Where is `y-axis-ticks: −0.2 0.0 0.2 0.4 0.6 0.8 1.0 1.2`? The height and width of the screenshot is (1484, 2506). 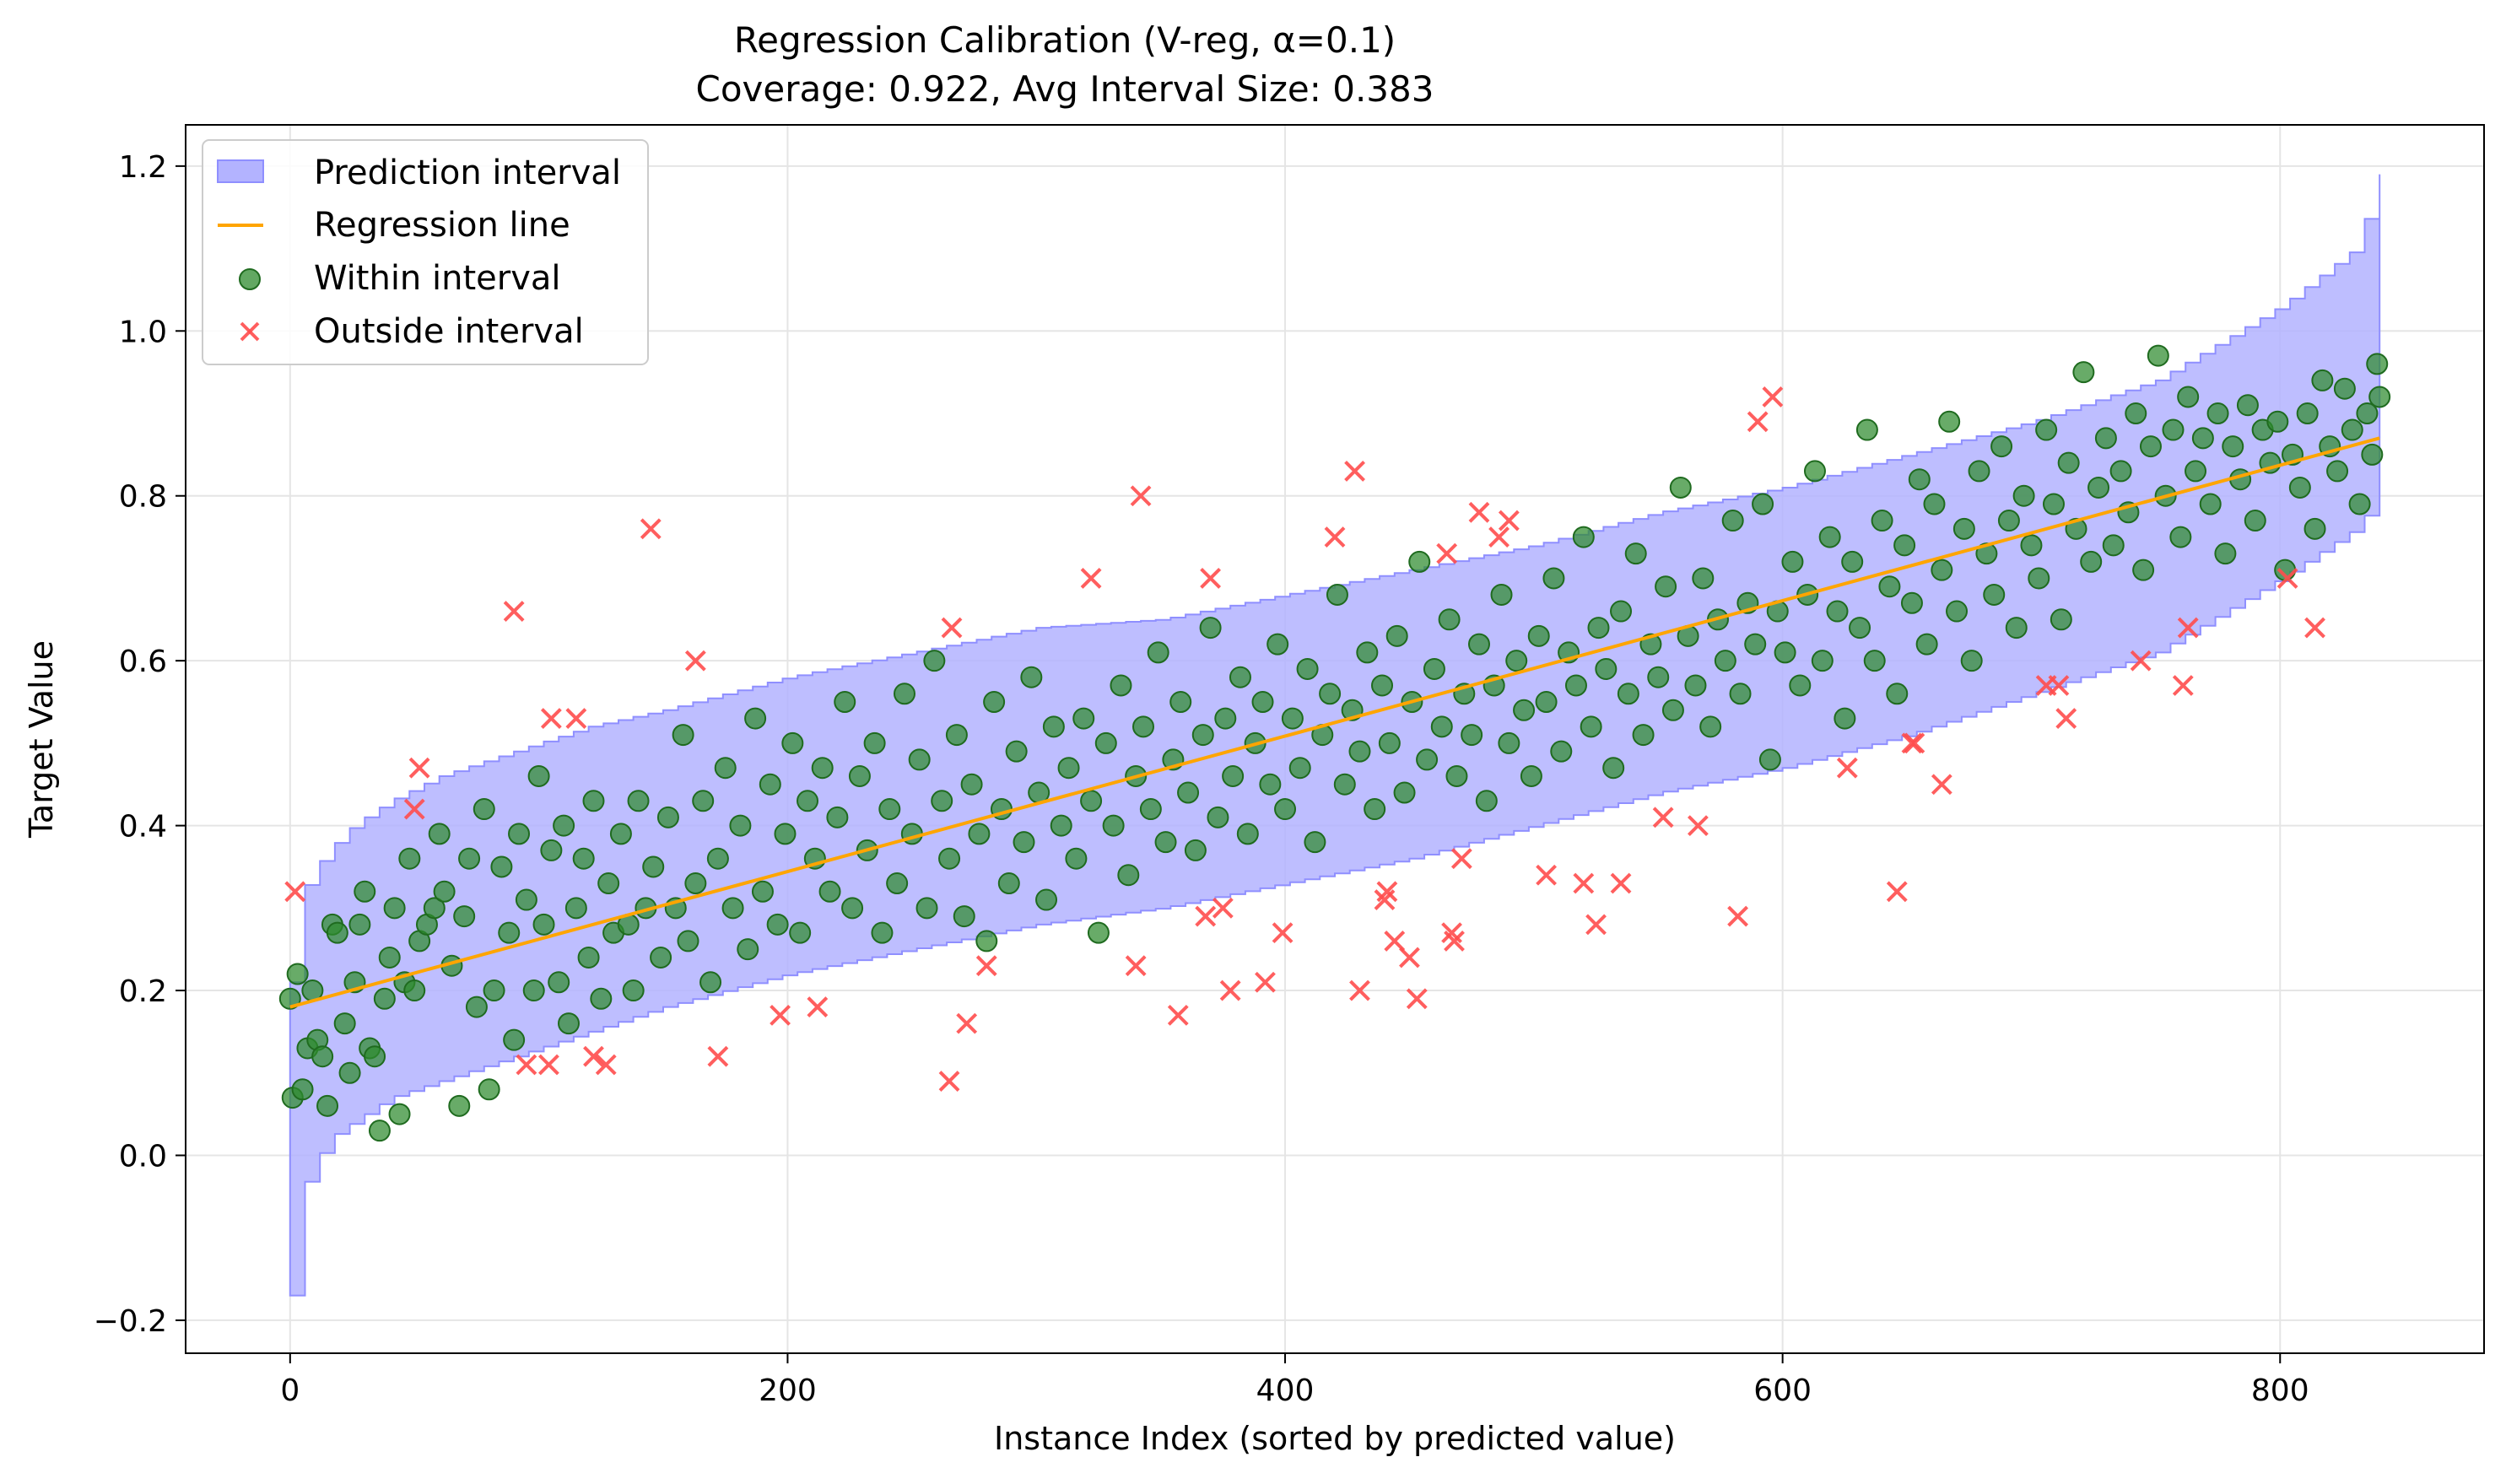 y-axis-ticks: −0.2 0.0 0.2 0.4 0.6 0.8 1.0 1.2 is located at coordinates (140, 744).